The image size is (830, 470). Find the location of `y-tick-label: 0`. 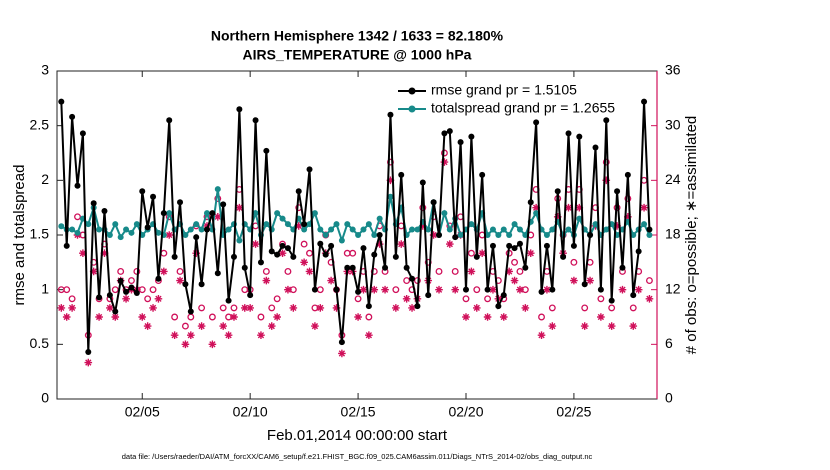

y-tick-label: 0 is located at coordinates (45, 398).